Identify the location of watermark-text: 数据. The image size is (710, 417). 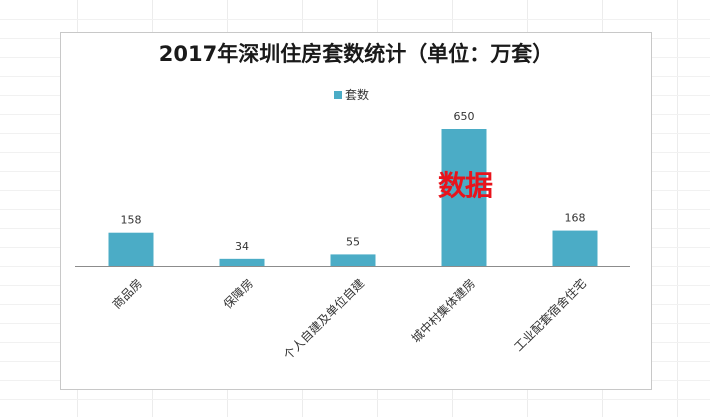
(465, 185).